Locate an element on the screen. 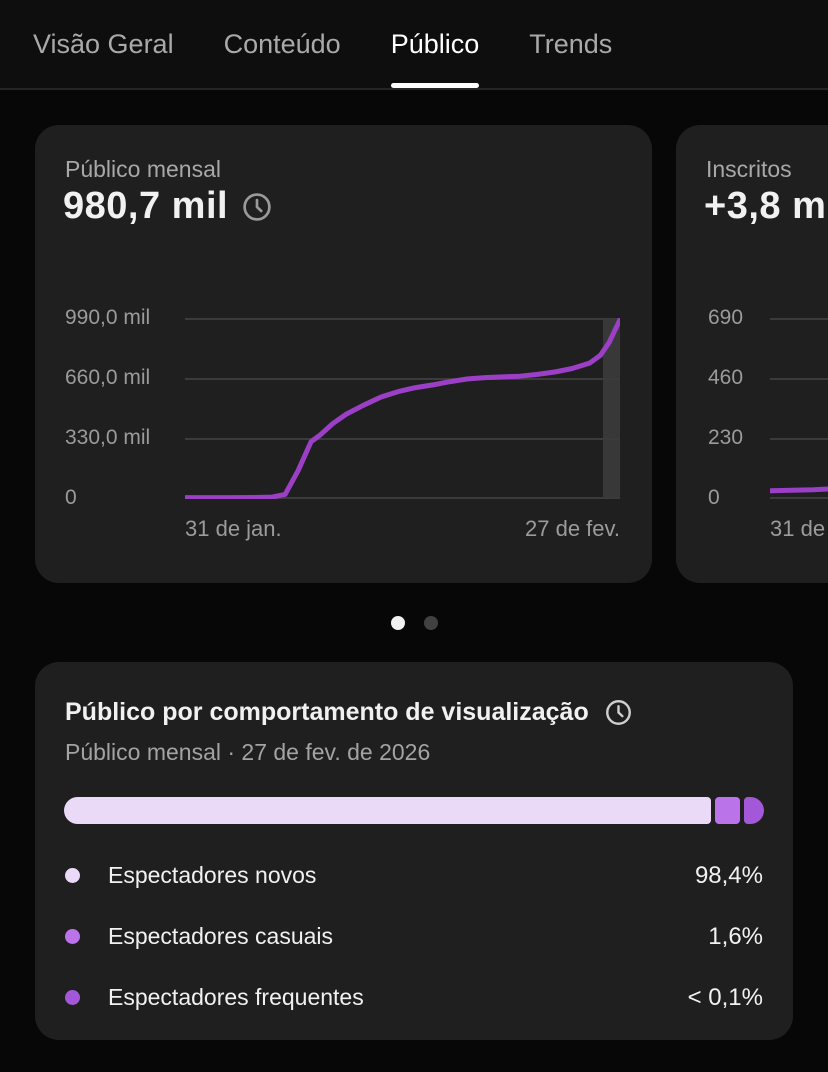  tab-label: Público is located at coordinates (435, 43).